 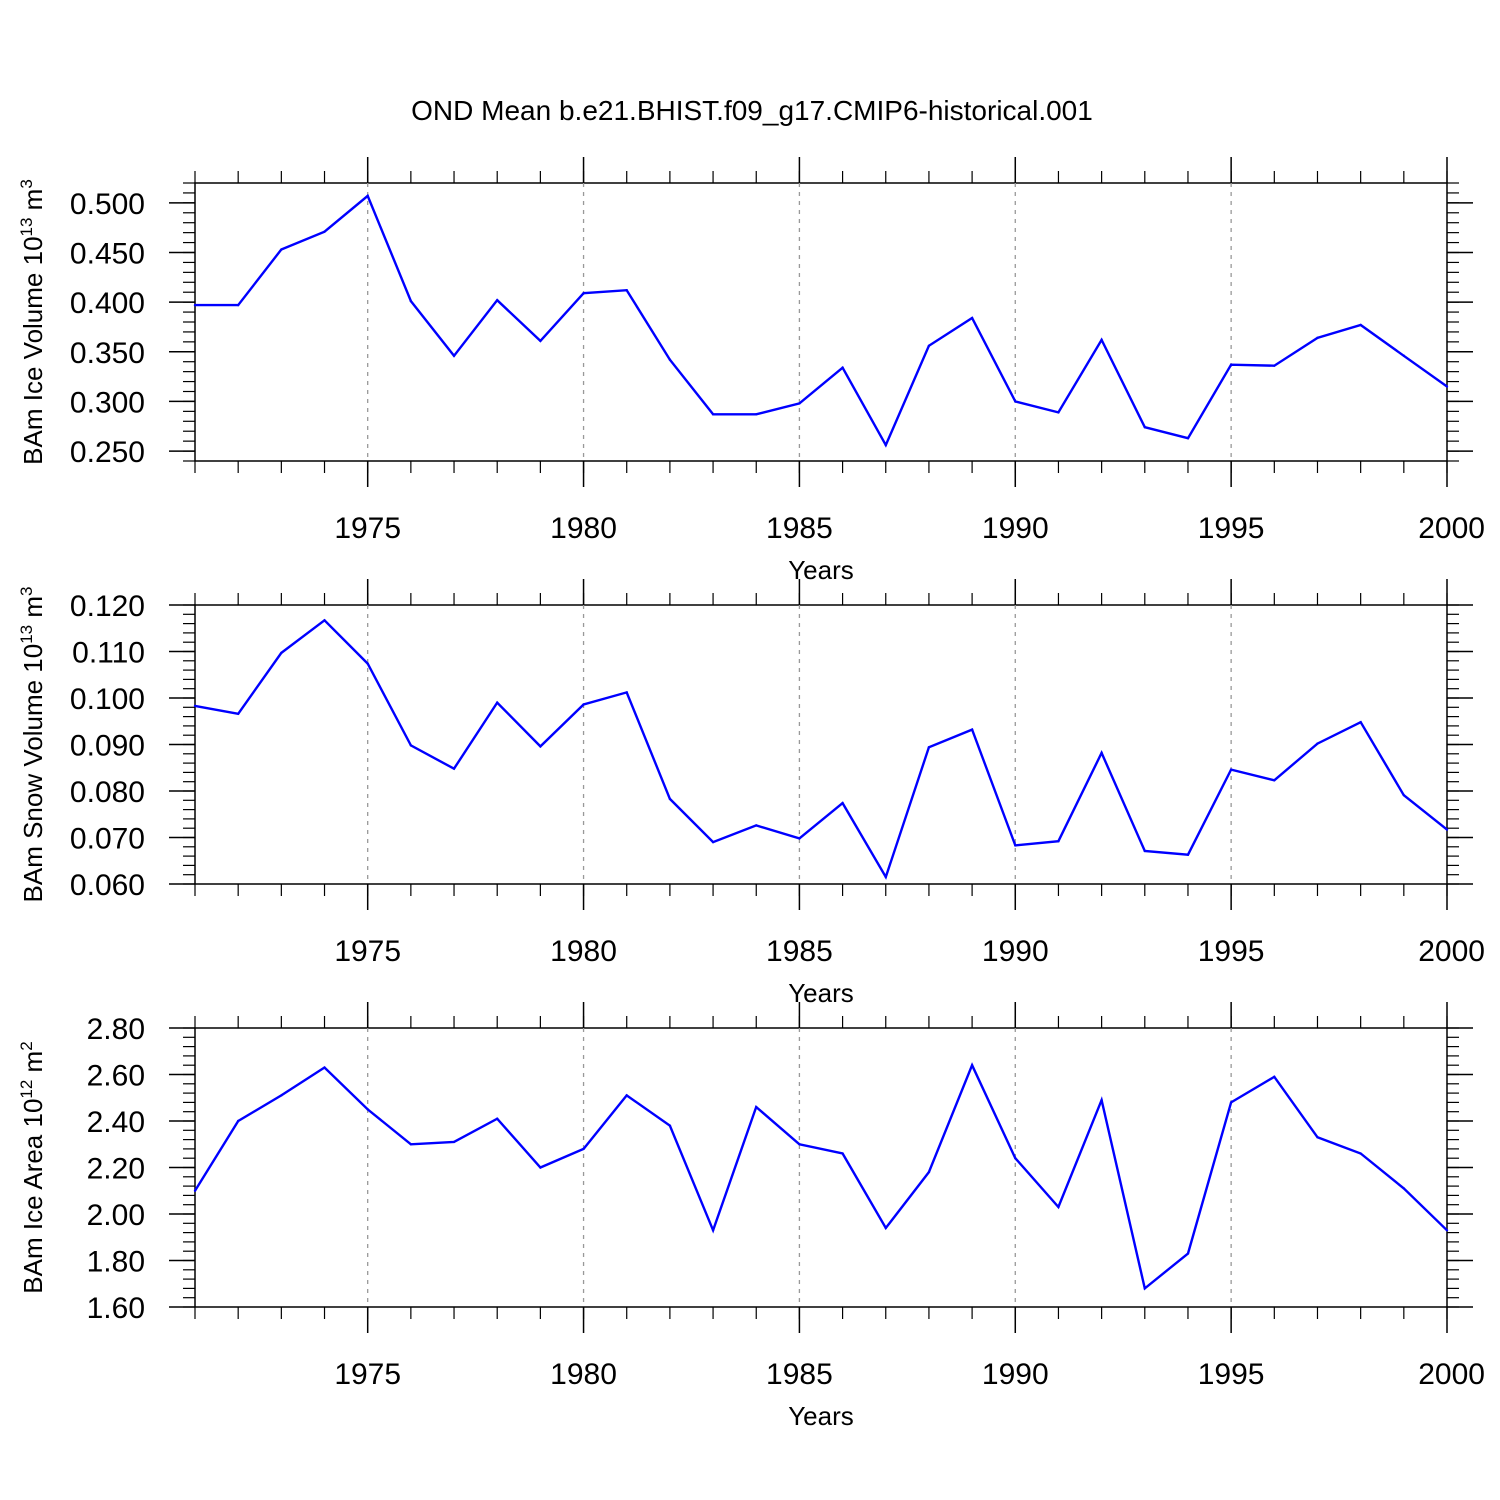 What do you see at coordinates (116, 1076) in the screenshot?
I see `y-tick-label: 2.60` at bounding box center [116, 1076].